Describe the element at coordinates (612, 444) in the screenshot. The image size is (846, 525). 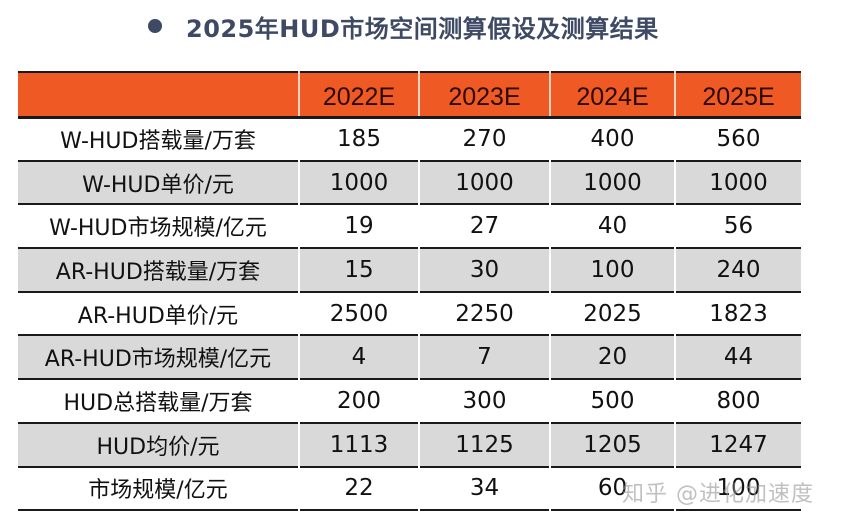
I see `table-cell: 1205` at that location.